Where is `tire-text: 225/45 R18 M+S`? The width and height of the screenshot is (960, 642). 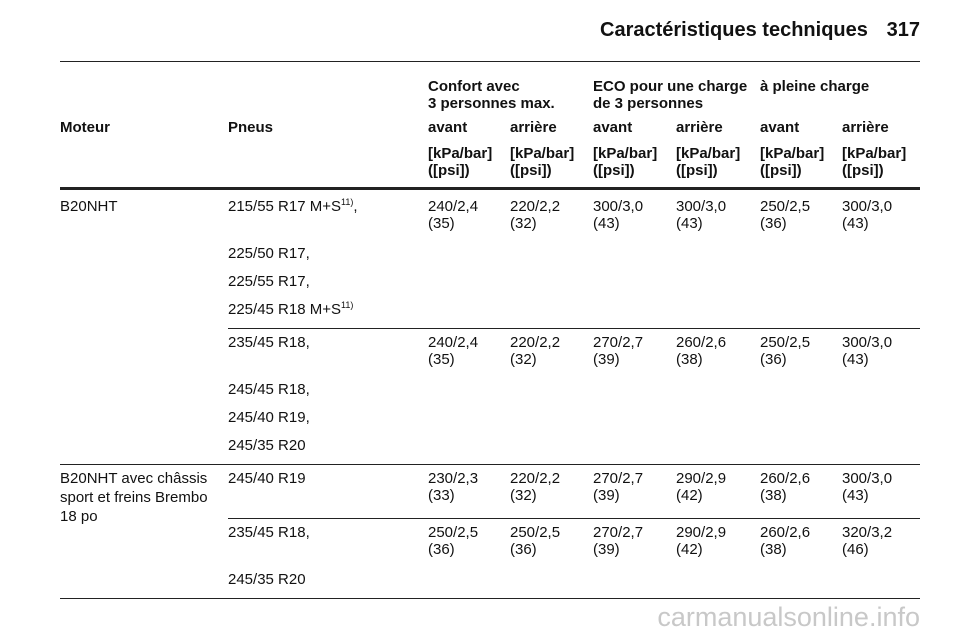
tire-text: 225/45 R18 M+S is located at coordinates (284, 309).